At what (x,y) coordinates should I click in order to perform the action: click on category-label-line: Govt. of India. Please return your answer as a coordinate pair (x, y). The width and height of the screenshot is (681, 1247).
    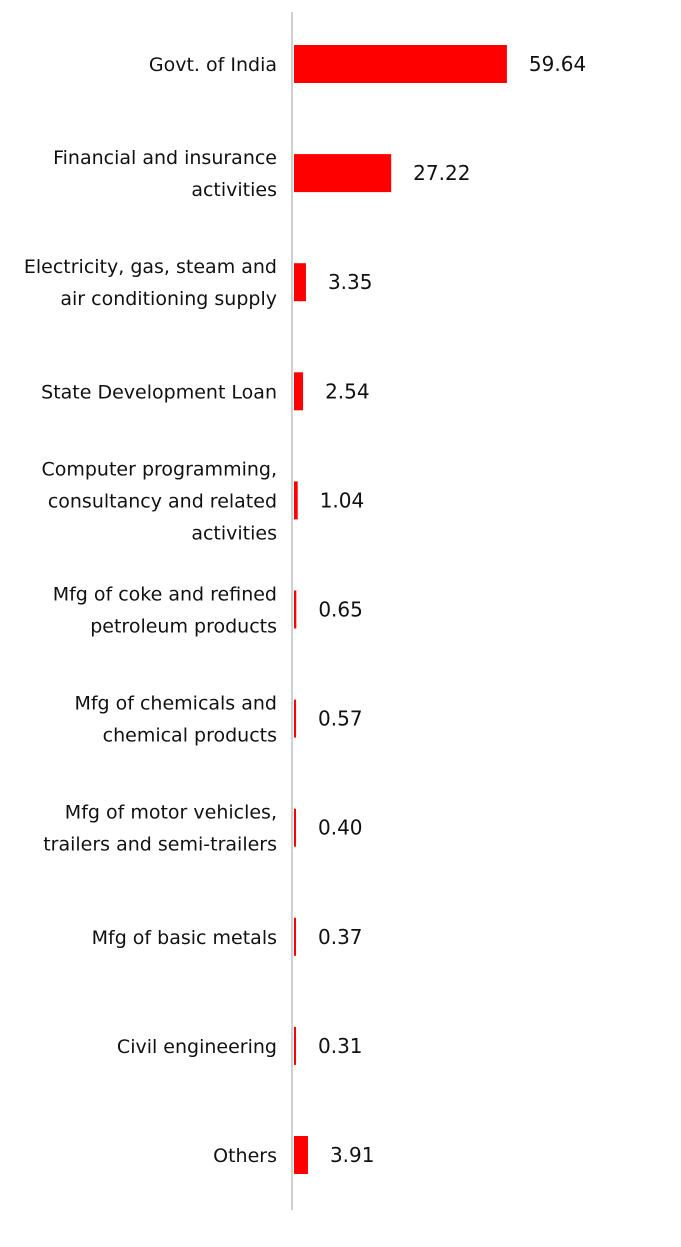
    Looking at the image, I should click on (213, 65).